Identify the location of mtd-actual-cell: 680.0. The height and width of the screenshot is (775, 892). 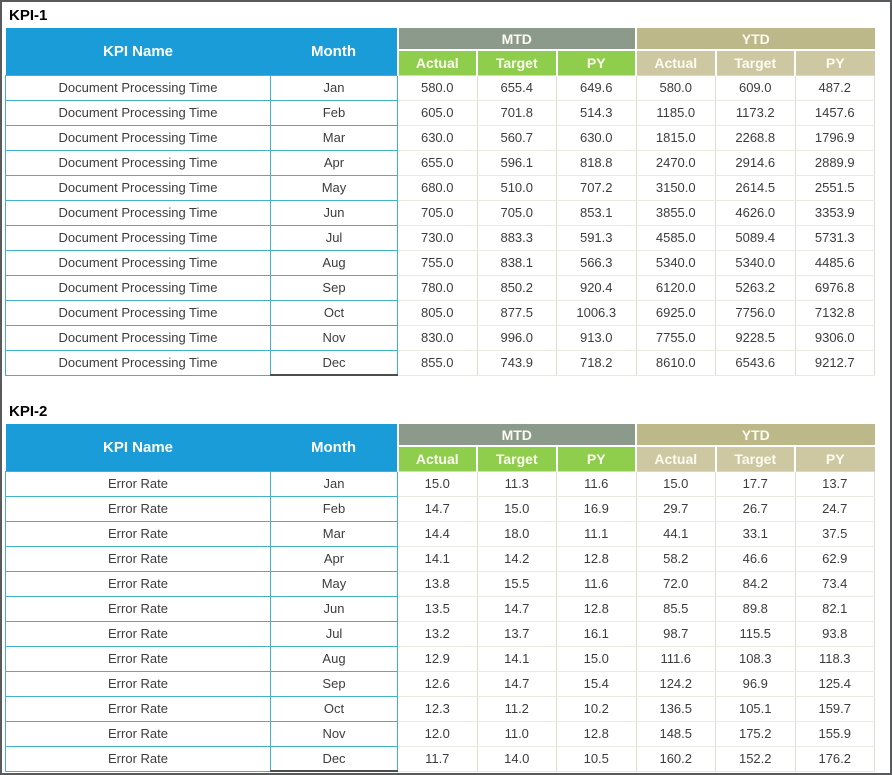
(437, 188).